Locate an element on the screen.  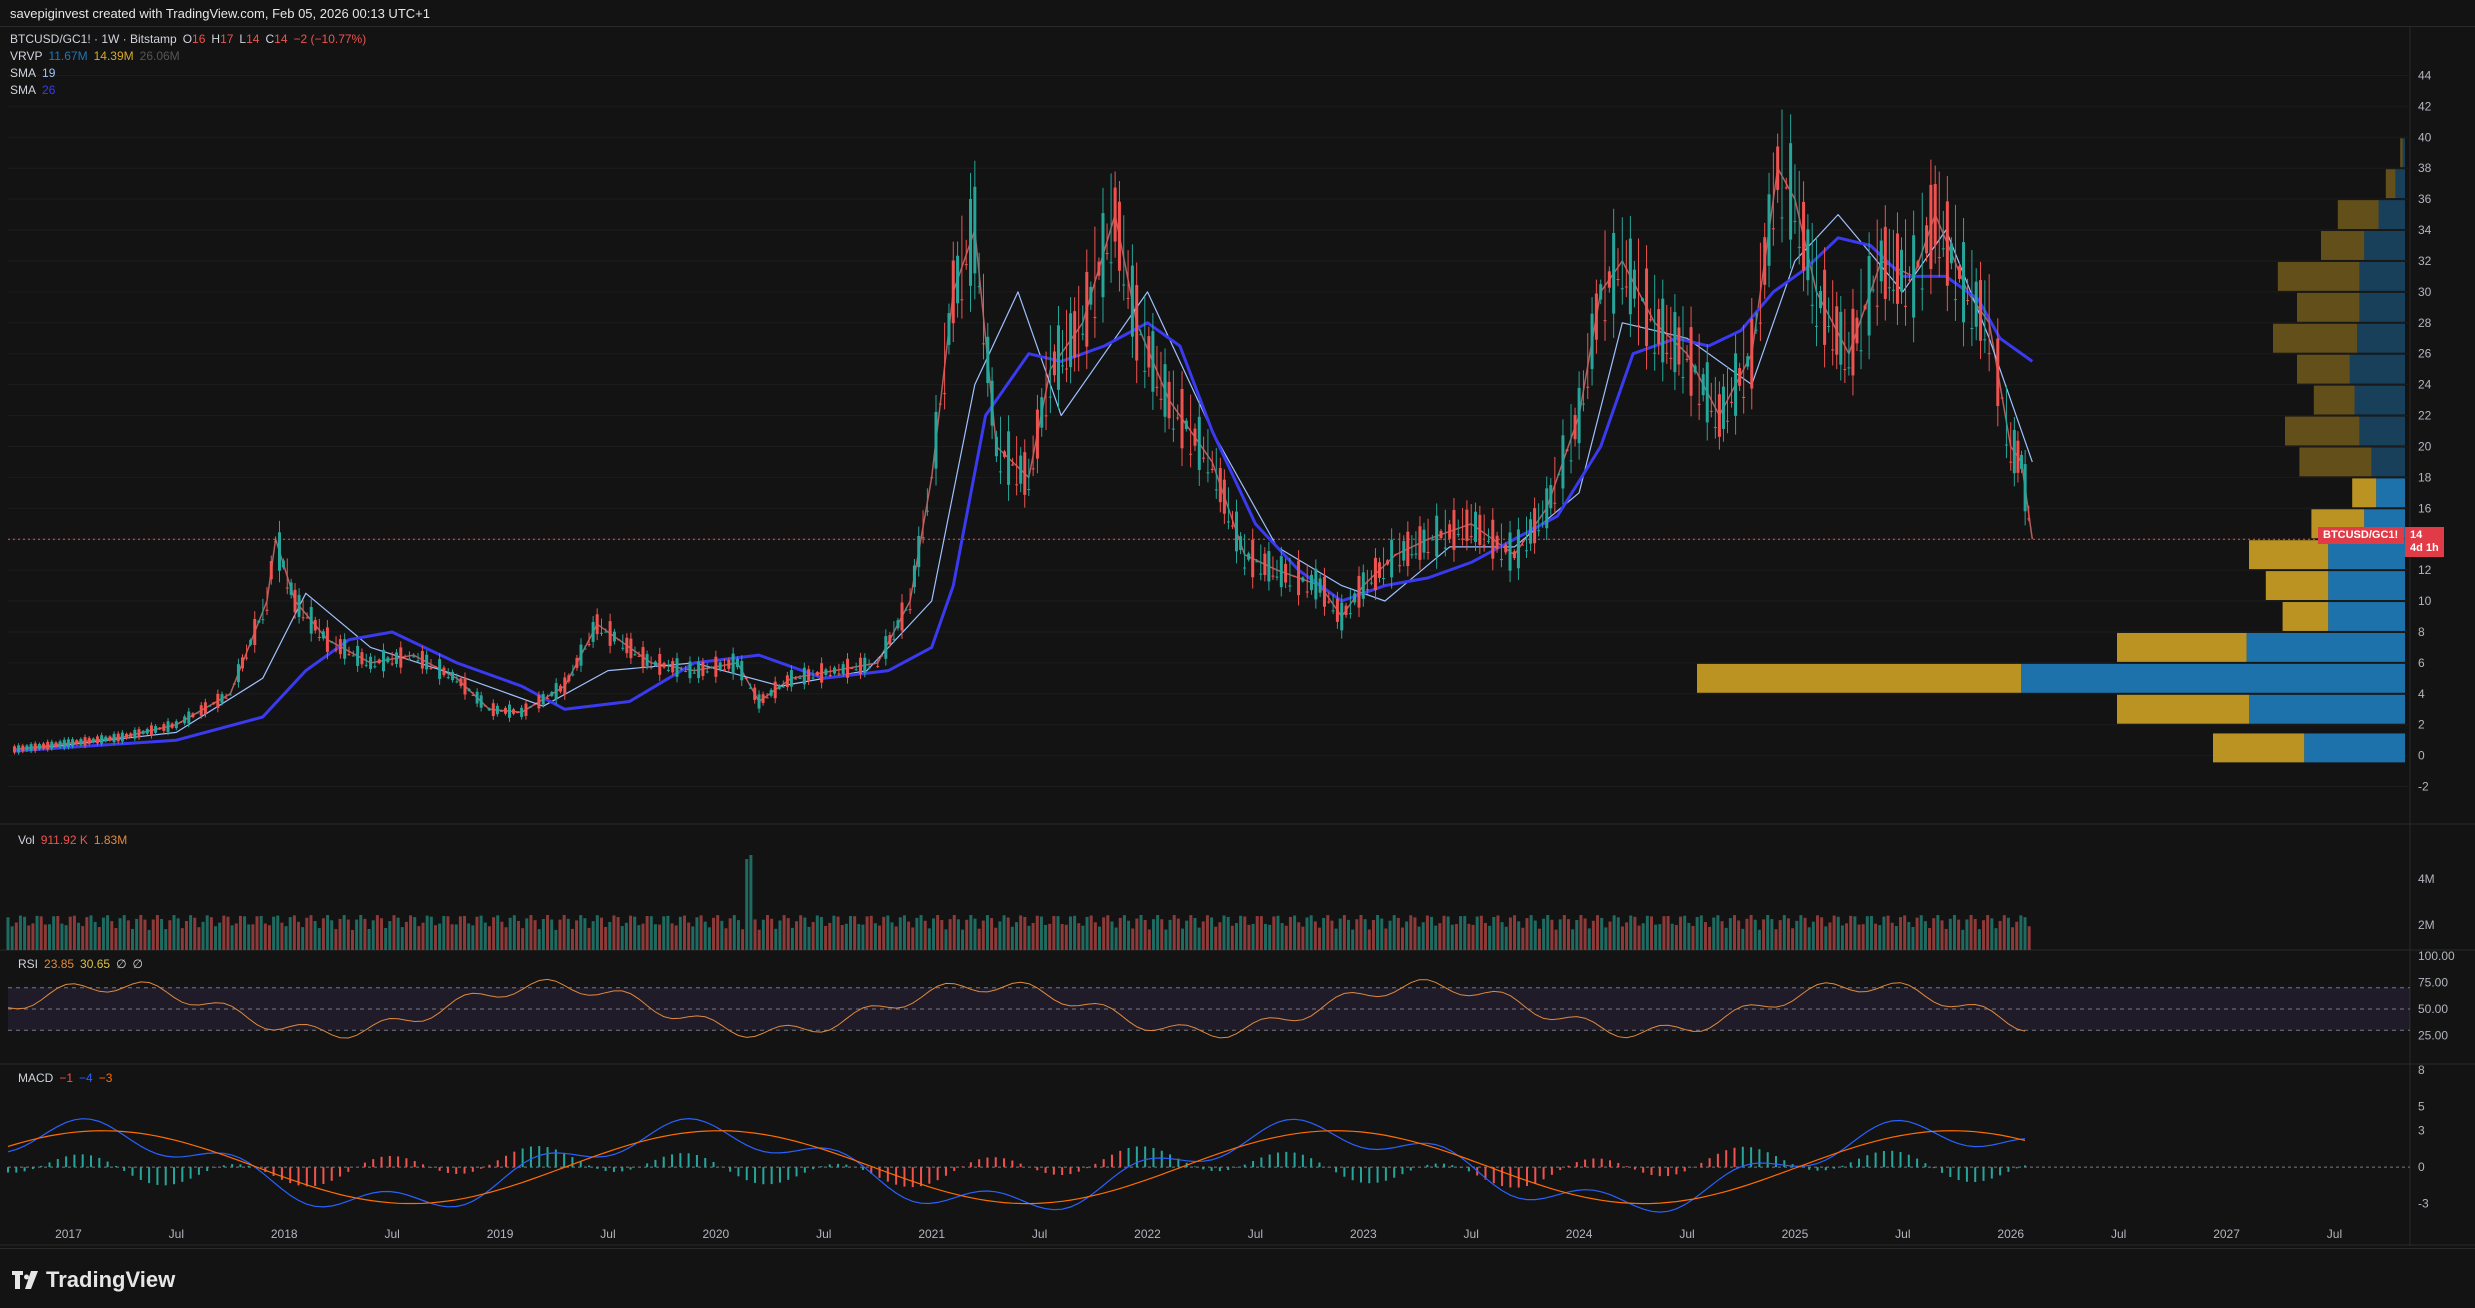
symbol-title: BTCUSD/GC1! · 1W · Bitstamp is located at coordinates (93, 39).